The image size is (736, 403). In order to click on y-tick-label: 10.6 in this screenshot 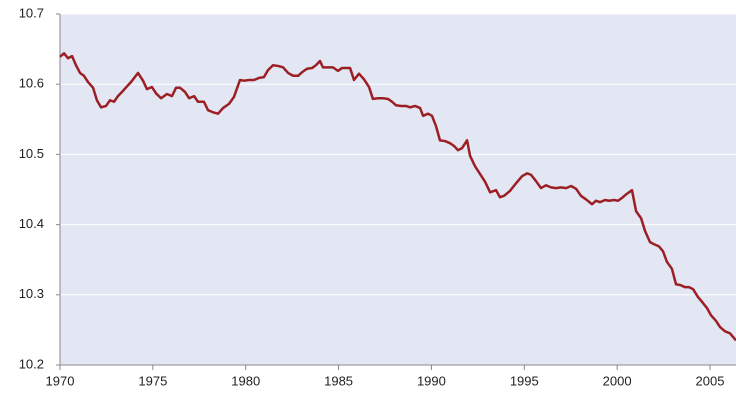, I will do `click(31, 83)`.